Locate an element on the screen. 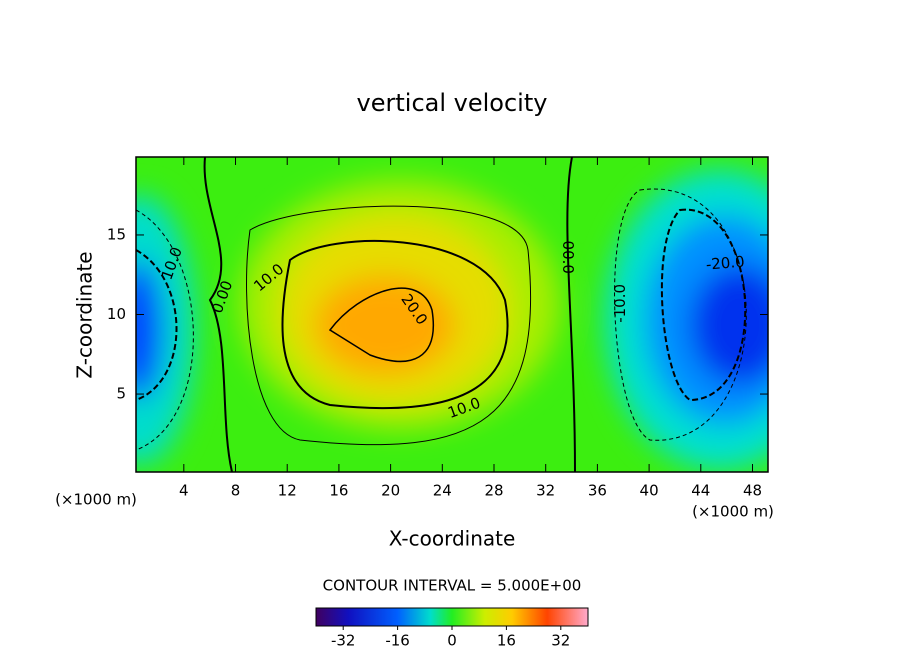 Image resolution: width=904 pixels, height=658 pixels. x-tick-label: 4 is located at coordinates (184, 491).